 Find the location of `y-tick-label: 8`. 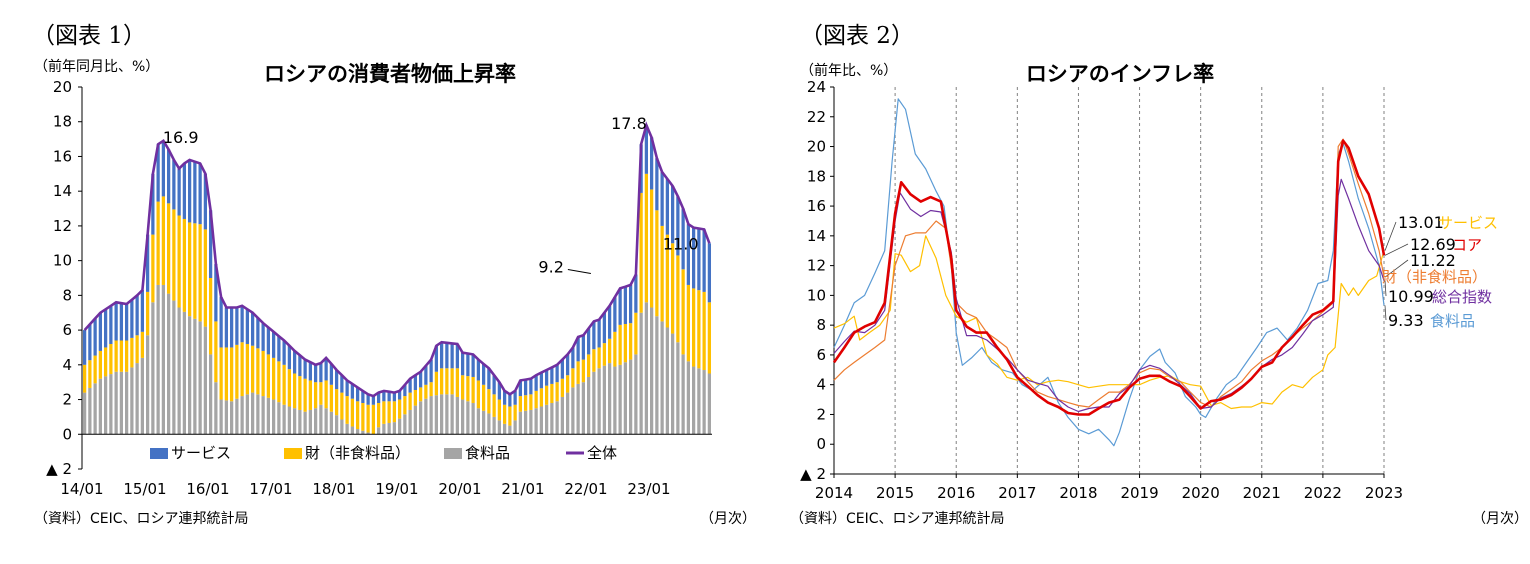

y-tick-label: 8 is located at coordinates (821, 325).